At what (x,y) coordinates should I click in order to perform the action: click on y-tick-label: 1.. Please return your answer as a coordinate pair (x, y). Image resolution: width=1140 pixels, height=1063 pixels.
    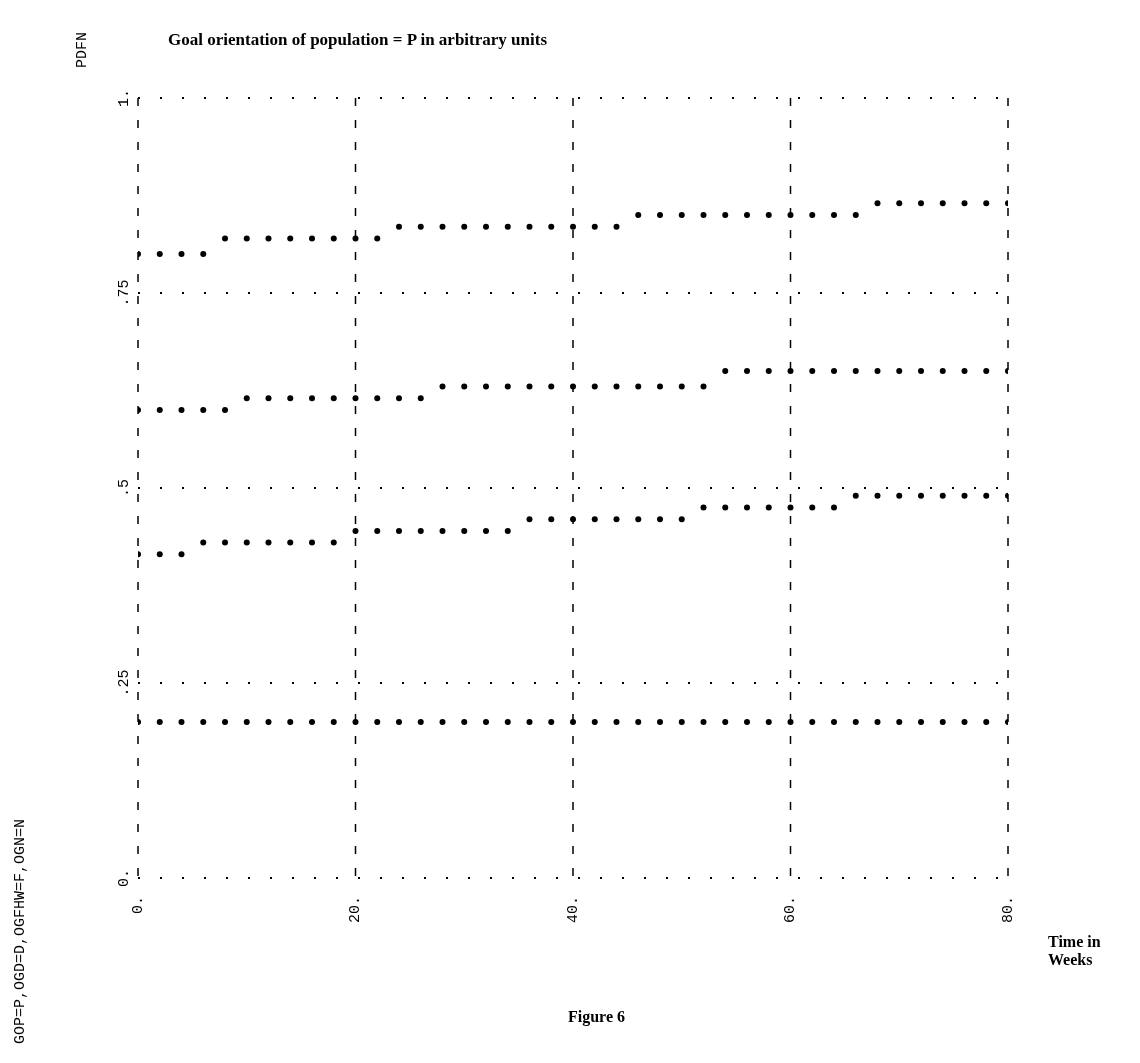
    Looking at the image, I should click on (124, 98).